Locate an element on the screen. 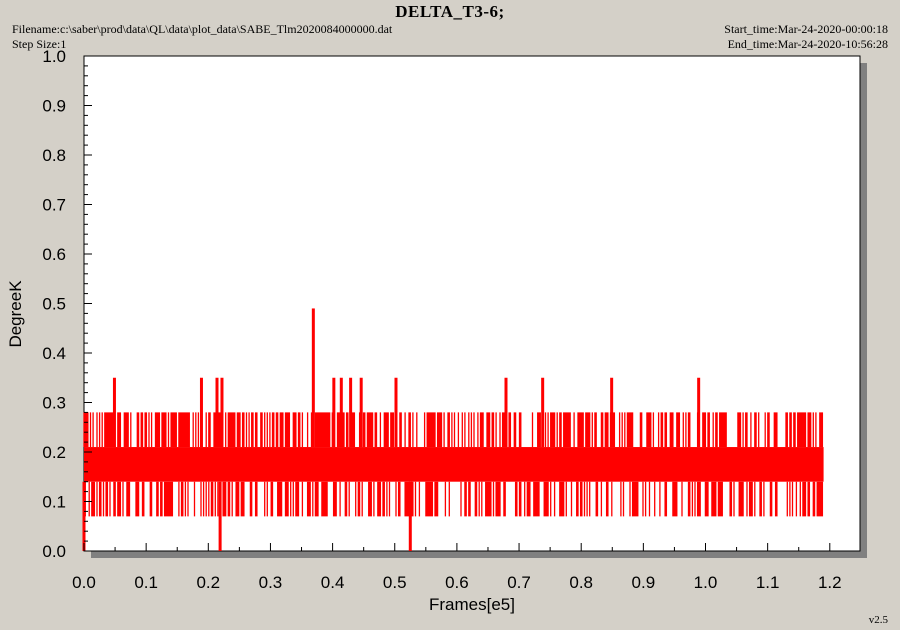  y-axis: 0.0 0.1 0.2 0.3 0.4 0.5 0.6 0.7 0.8 0.9 1.0 is located at coordinates (67, 304).